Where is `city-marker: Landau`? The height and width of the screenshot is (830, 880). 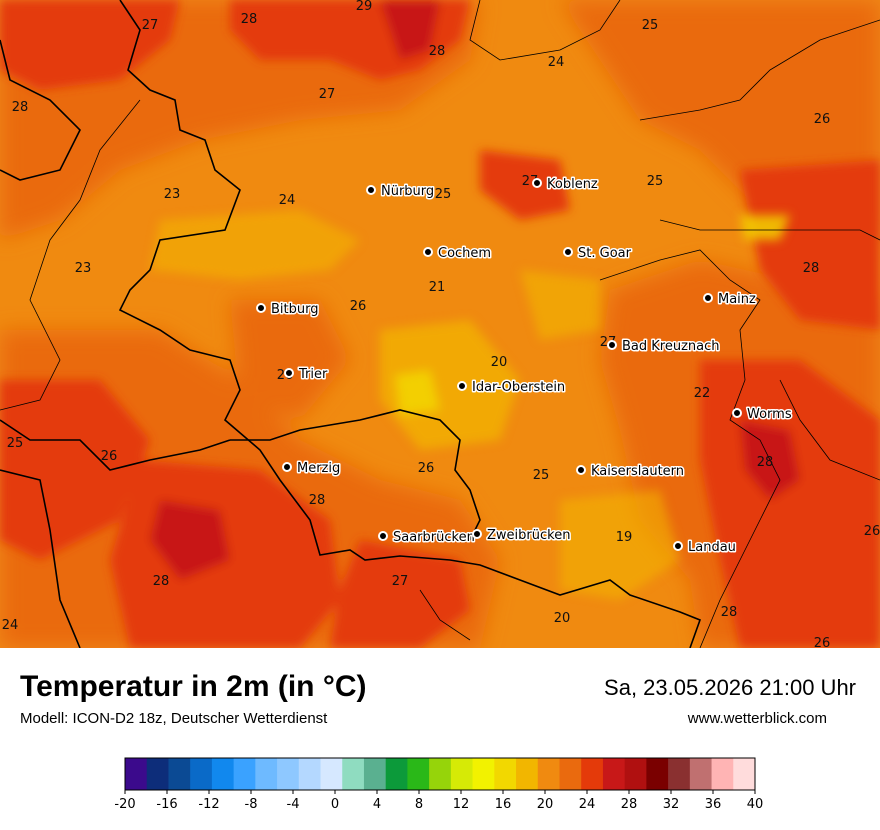
city-marker: Landau is located at coordinates (705, 548).